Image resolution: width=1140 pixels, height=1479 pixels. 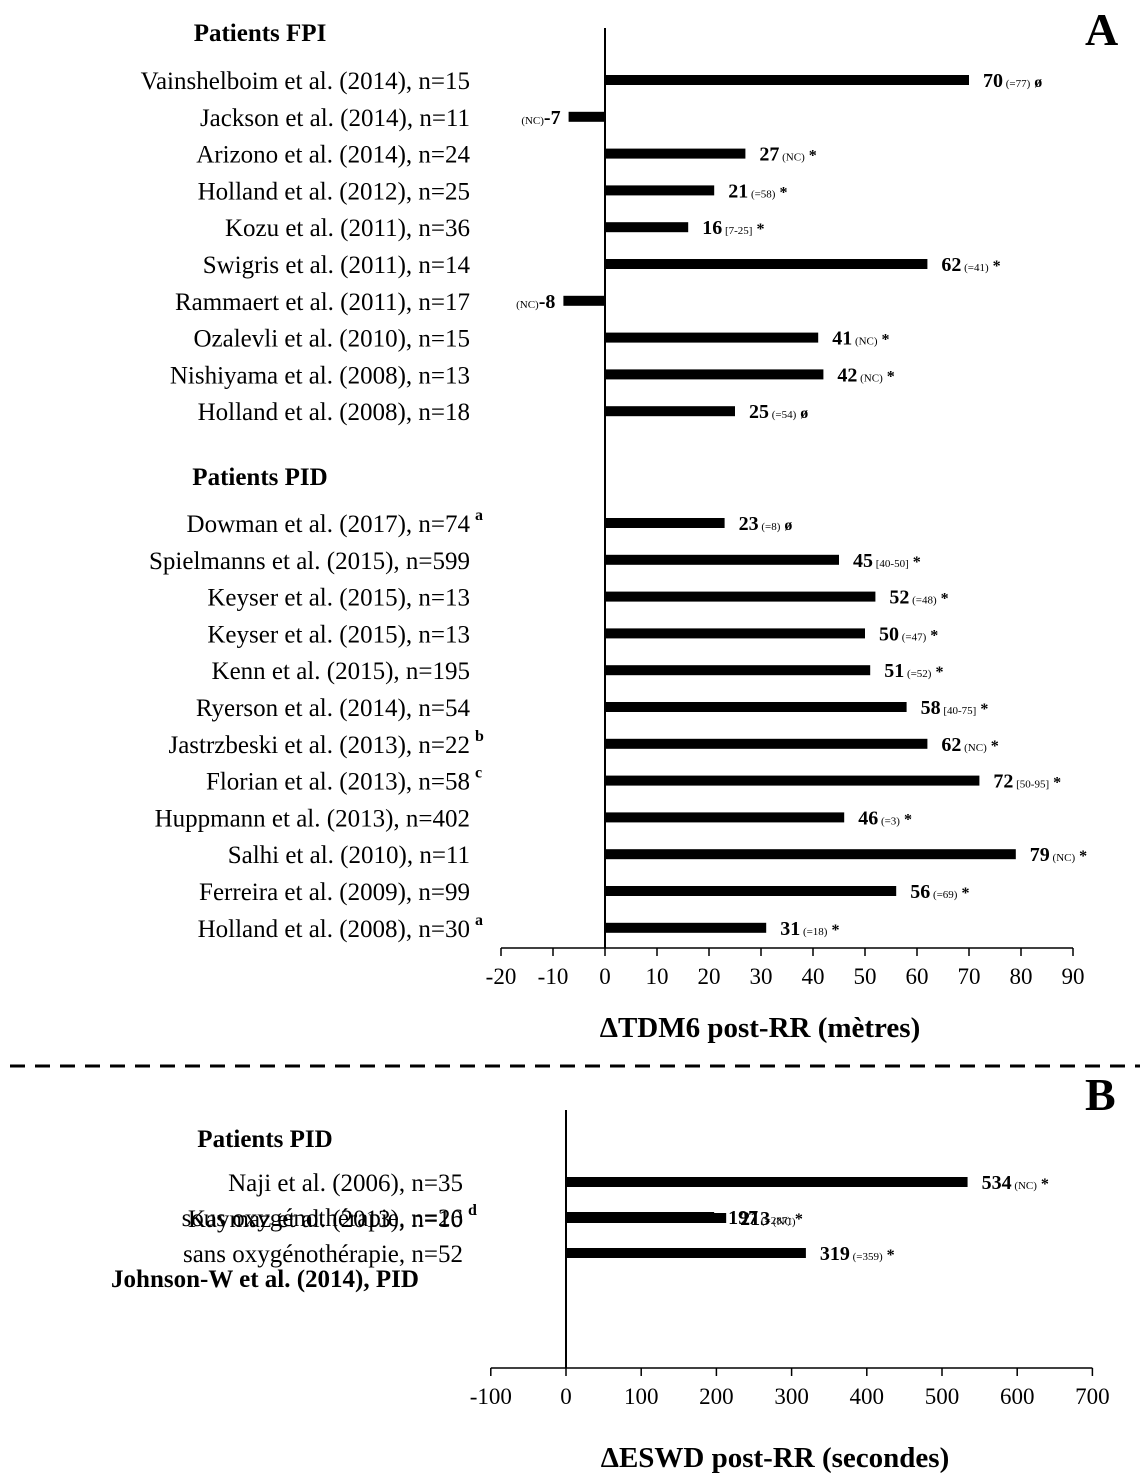 I want to click on x-tick-label: 60, so click(x=917, y=976).